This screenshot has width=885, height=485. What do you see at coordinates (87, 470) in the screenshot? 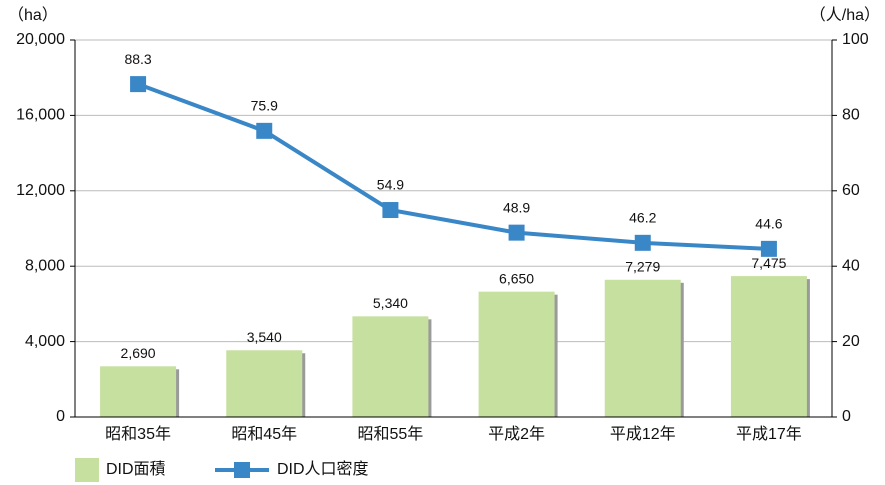
I see `legend-swatch` at bounding box center [87, 470].